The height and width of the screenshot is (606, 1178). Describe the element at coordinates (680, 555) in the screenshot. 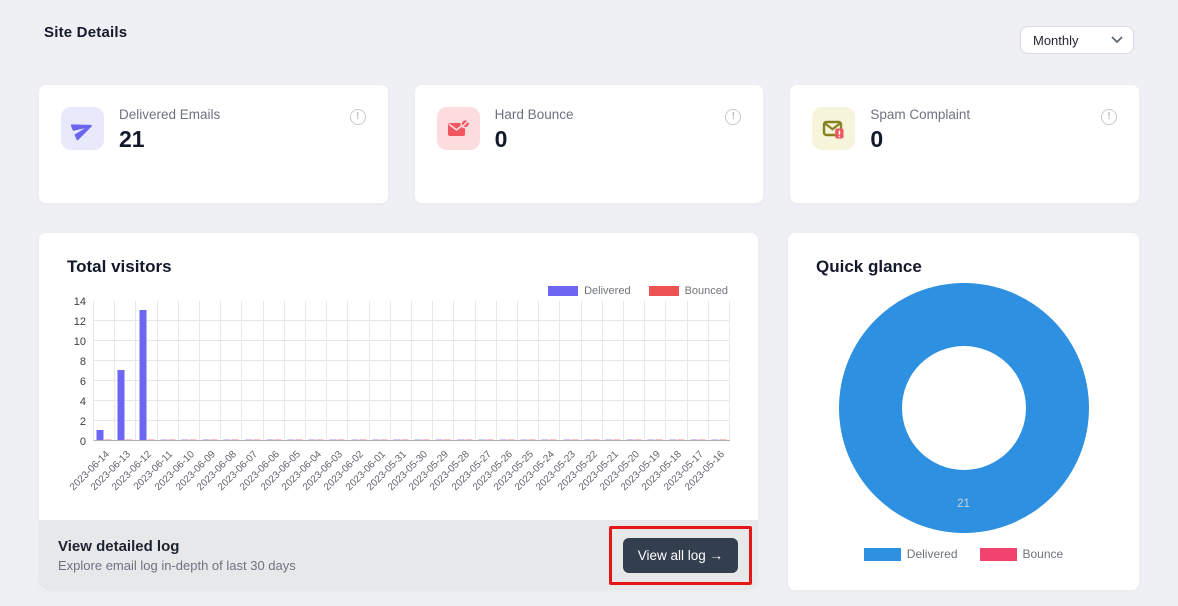

I see `view-all-log-button: View all log →` at that location.